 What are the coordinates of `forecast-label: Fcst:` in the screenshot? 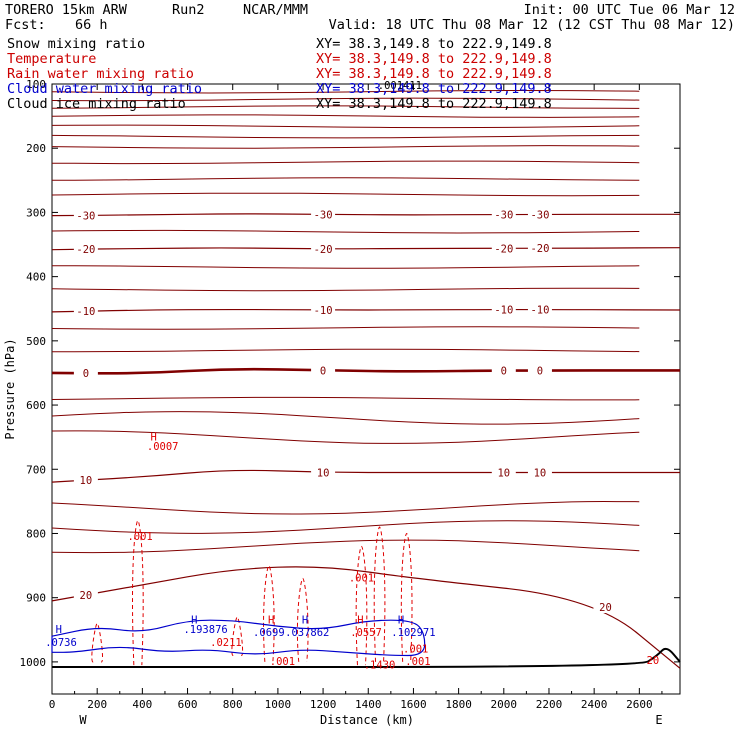 It's located at (25, 25).